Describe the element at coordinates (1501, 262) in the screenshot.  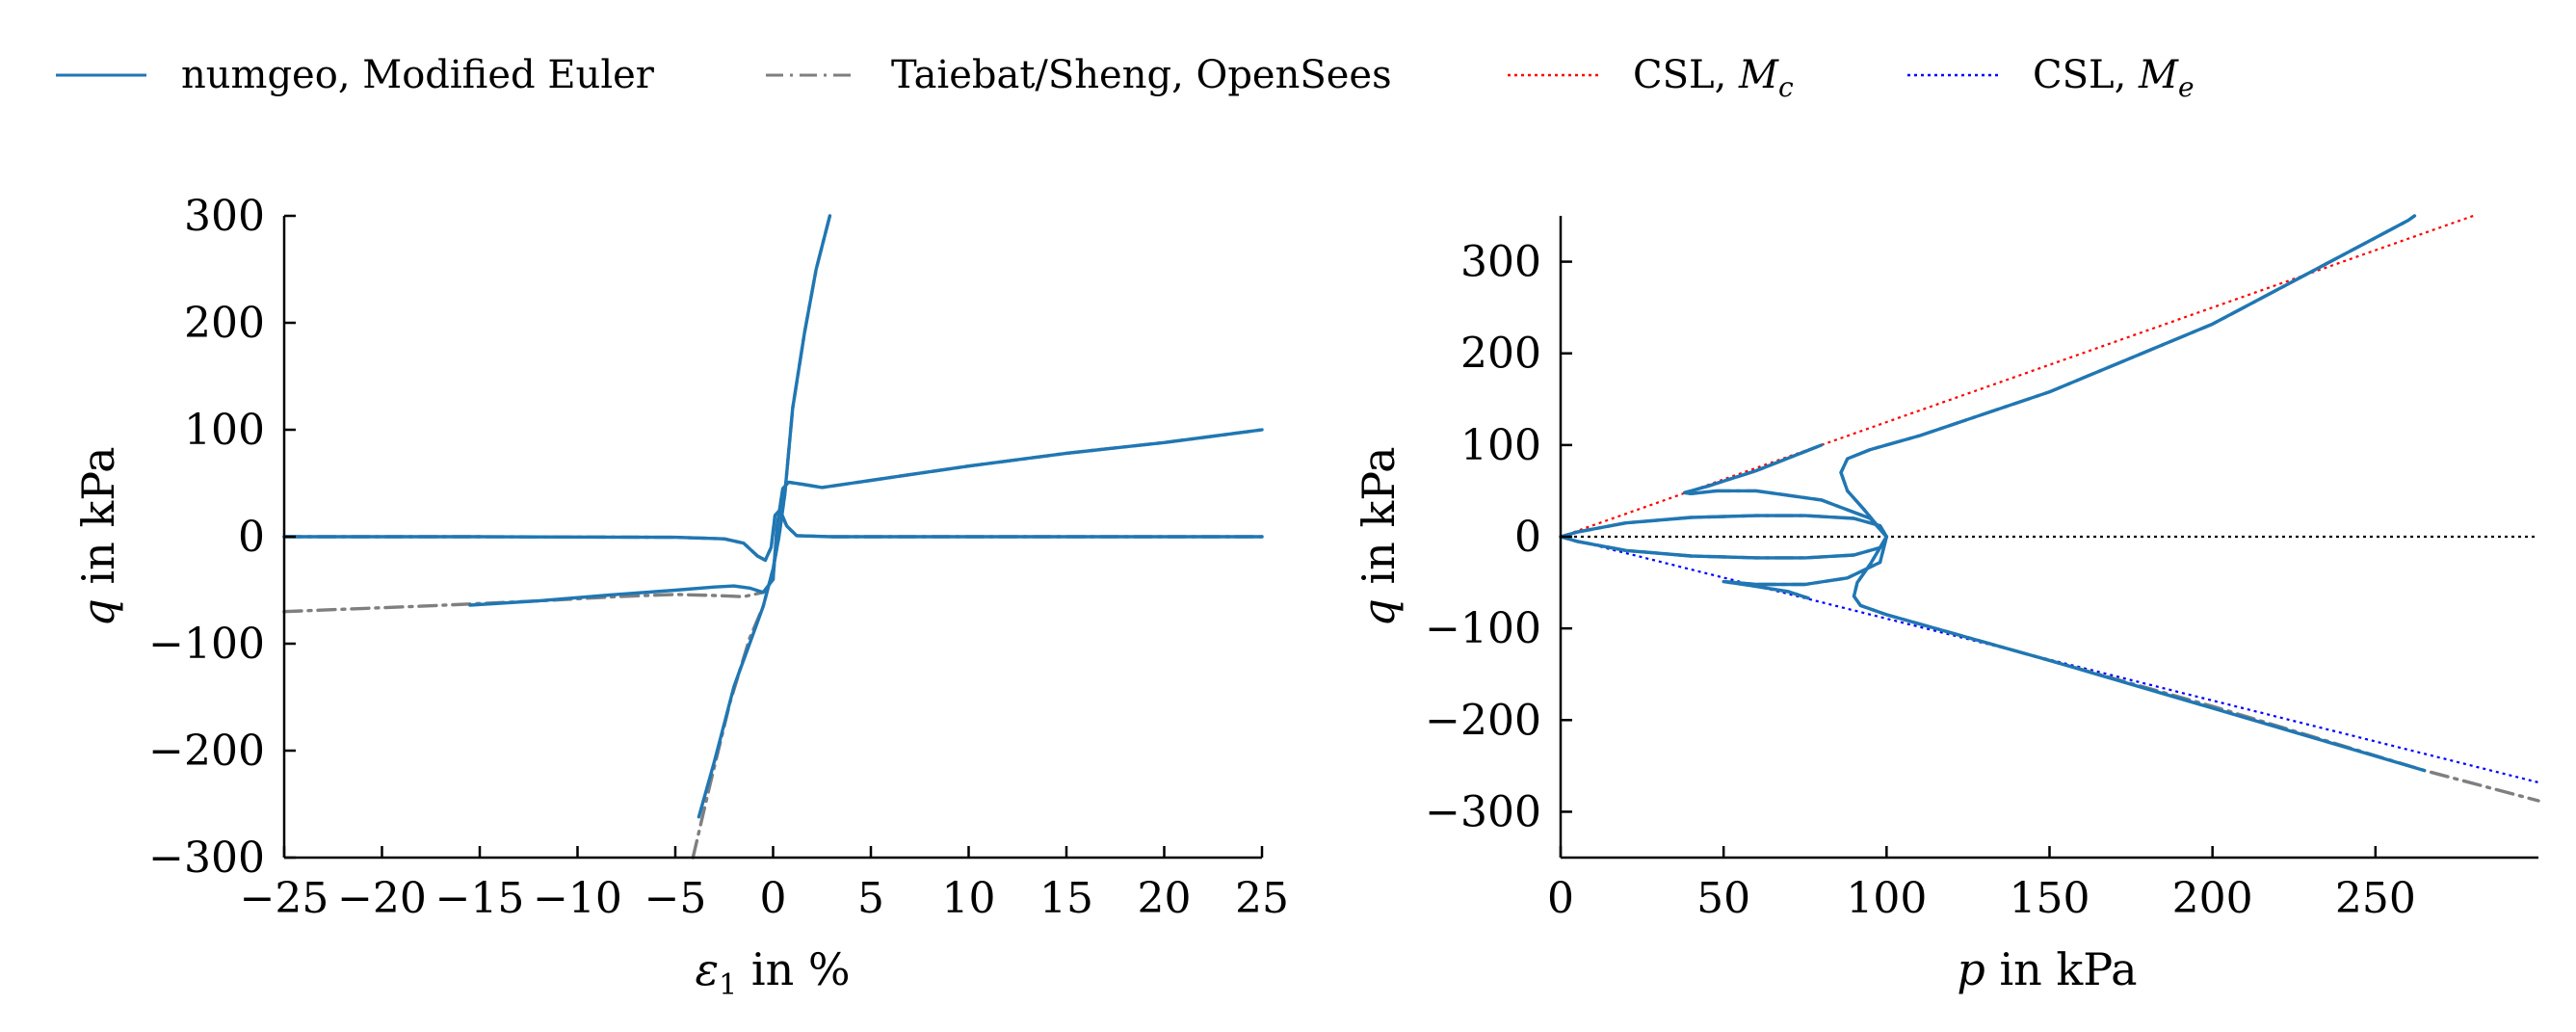
I see `right-y-tick-label: 300` at that location.